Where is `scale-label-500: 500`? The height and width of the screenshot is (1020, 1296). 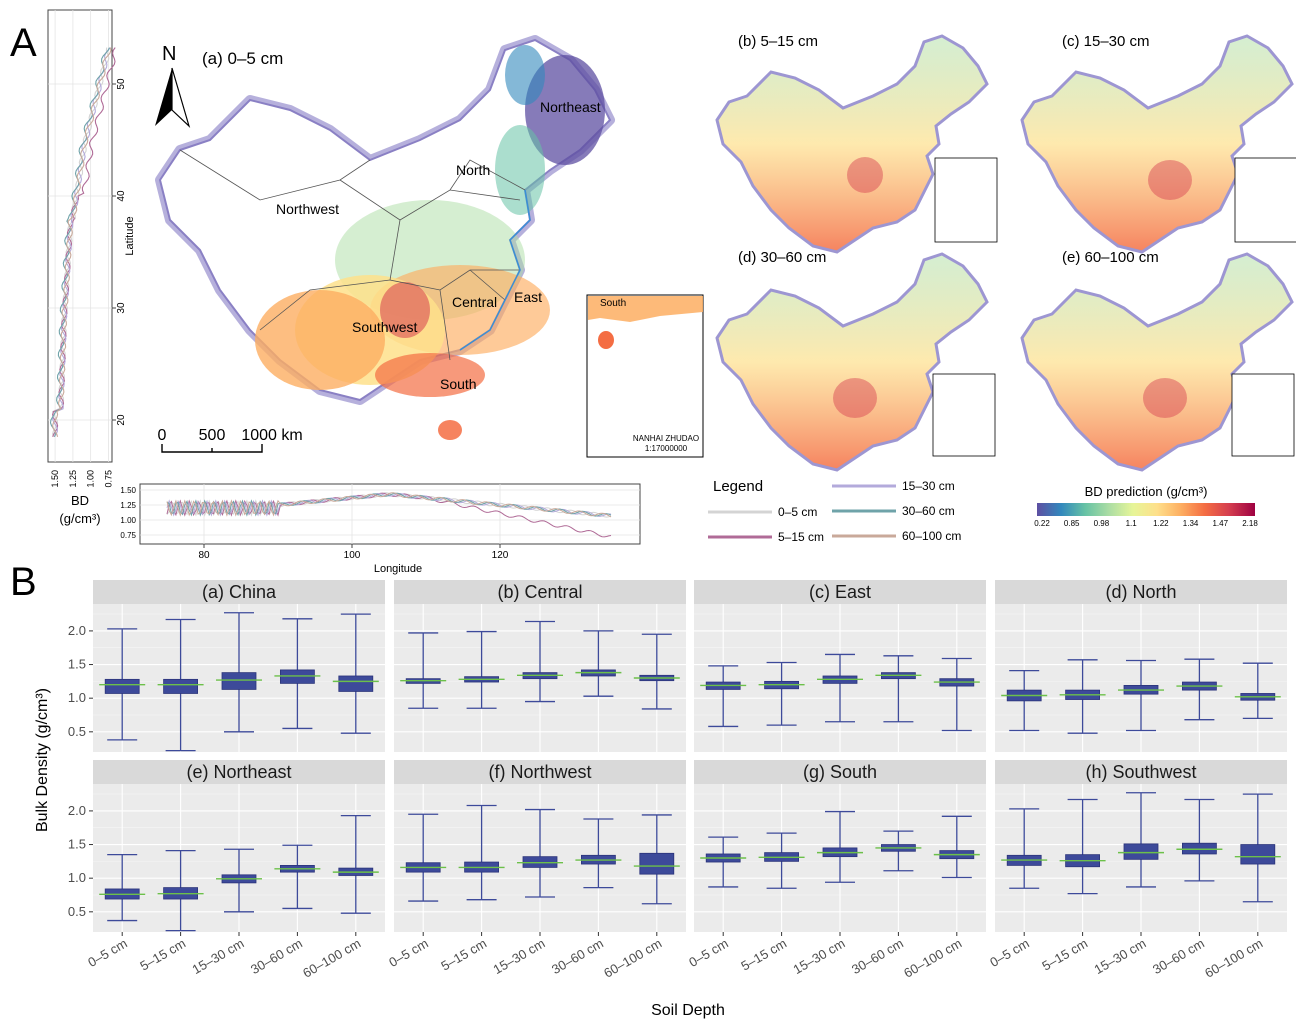
scale-label-500: 500 is located at coordinates (212, 435).